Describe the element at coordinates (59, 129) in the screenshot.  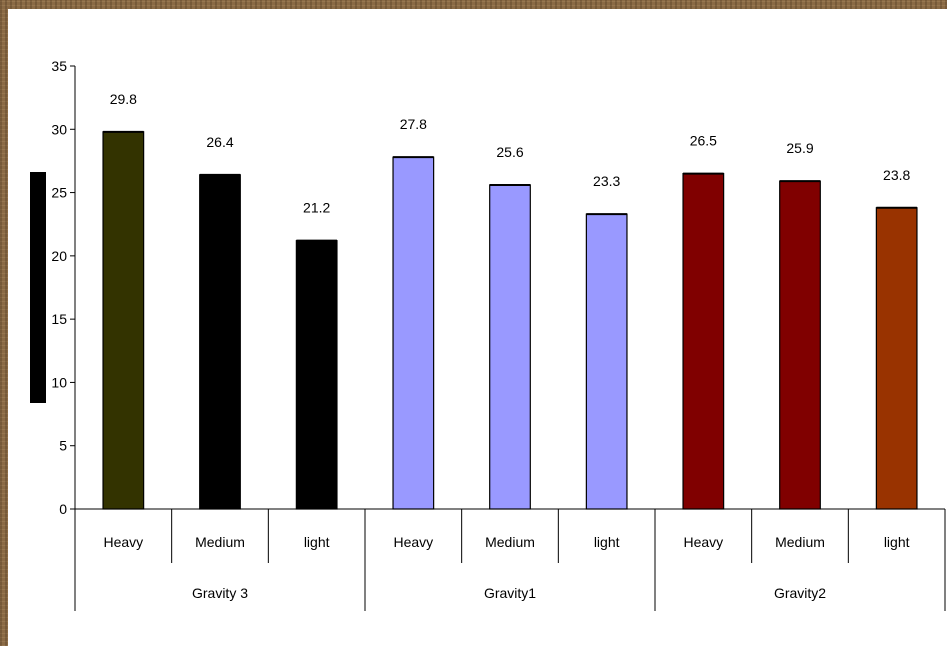
I see `y-tick-label: 30` at that location.